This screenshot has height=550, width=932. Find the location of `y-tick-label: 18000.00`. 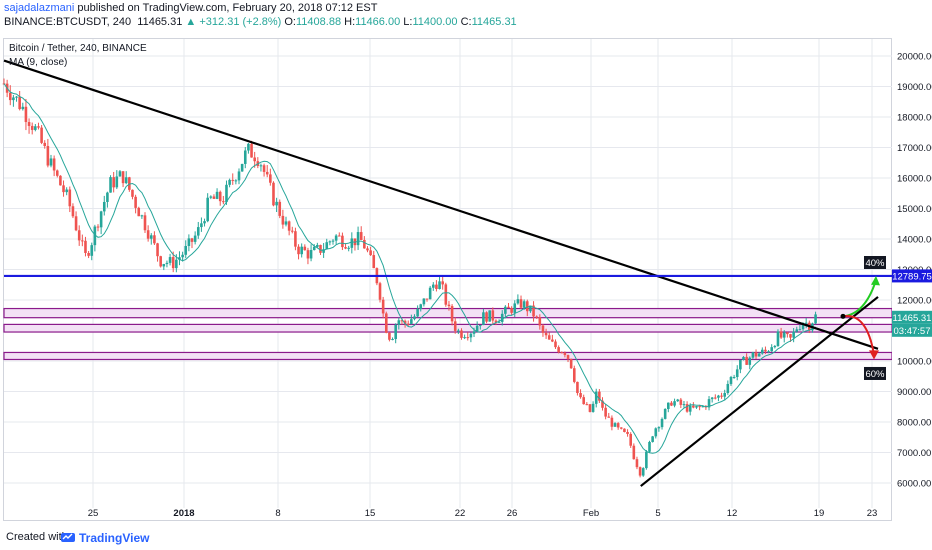

y-tick-label: 18000.00 is located at coordinates (914, 118).